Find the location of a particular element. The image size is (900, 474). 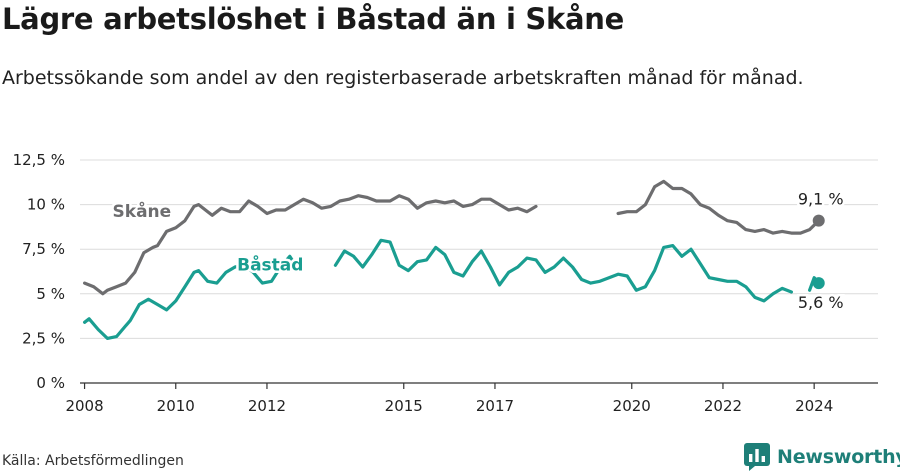

y-tick-label: 2,5 % is located at coordinates (43, 338).